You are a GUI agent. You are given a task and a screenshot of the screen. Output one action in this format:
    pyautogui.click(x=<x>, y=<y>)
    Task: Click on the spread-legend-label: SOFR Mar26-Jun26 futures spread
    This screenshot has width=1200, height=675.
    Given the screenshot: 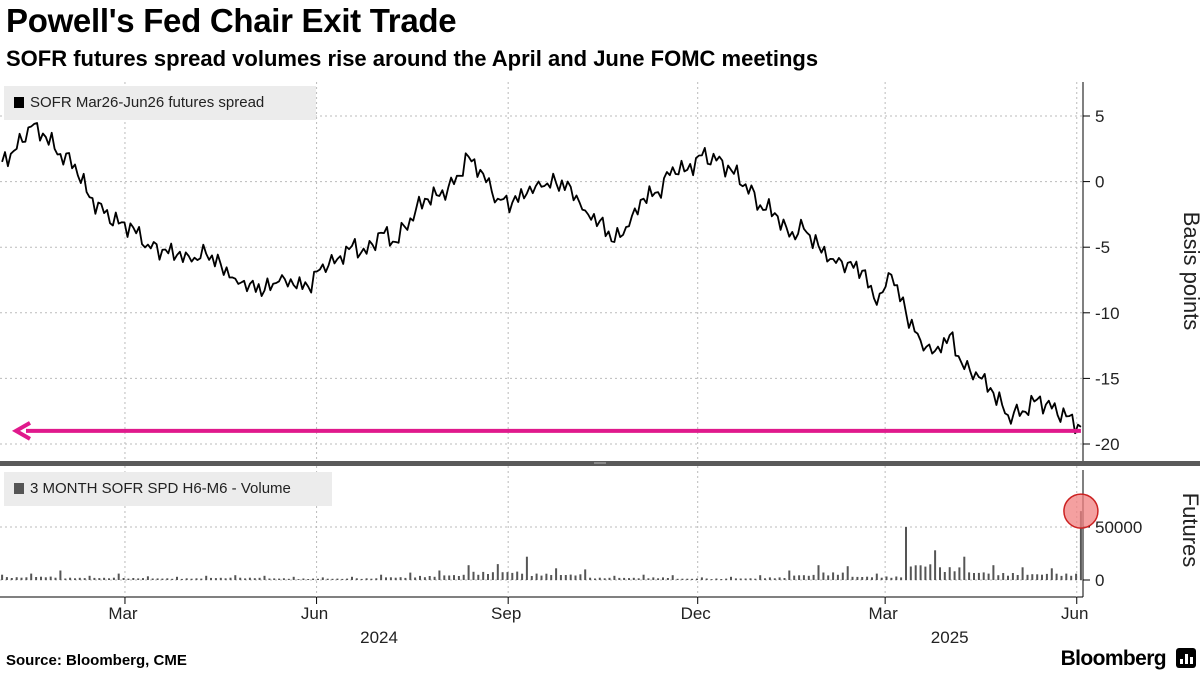 What is the action you would take?
    pyautogui.click(x=147, y=102)
    